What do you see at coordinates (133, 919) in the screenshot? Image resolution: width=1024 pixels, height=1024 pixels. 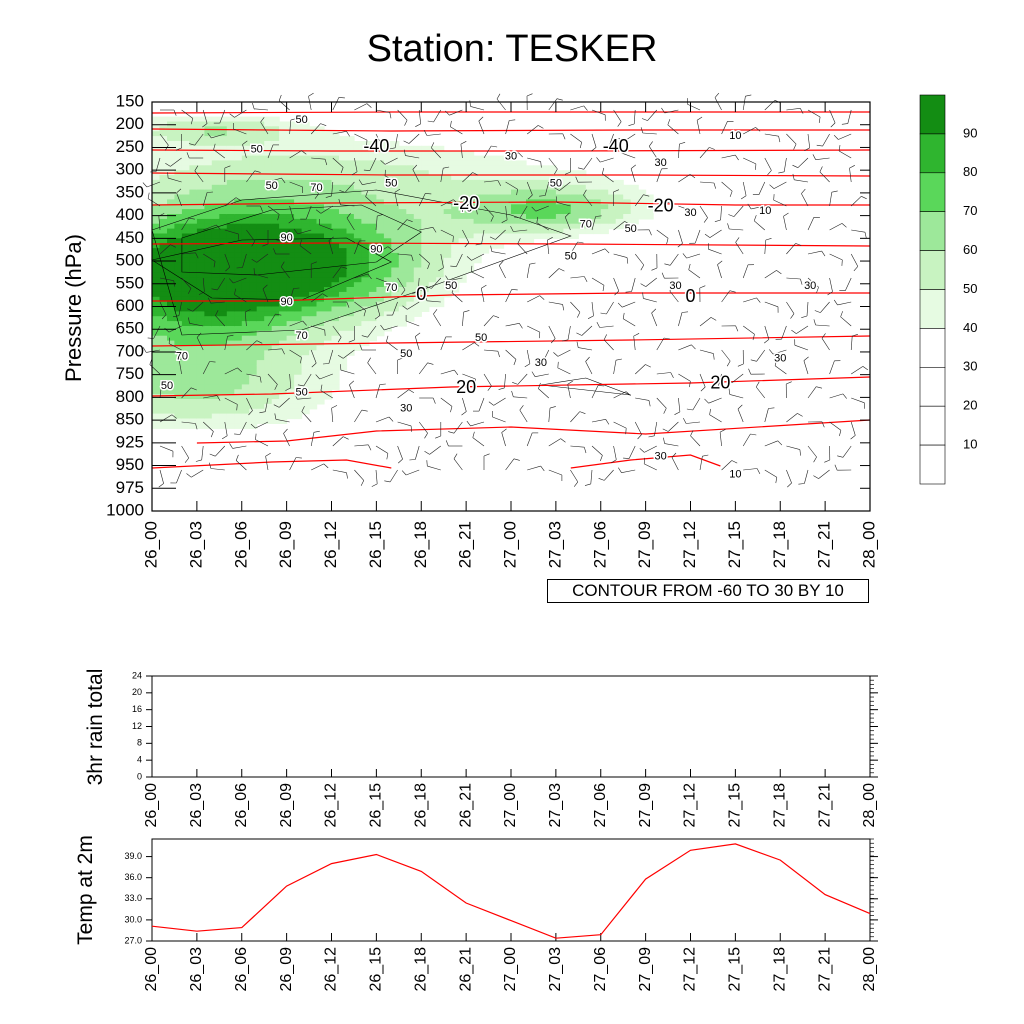 I see `panel-y-tick-label: 30.0` at bounding box center [133, 919].